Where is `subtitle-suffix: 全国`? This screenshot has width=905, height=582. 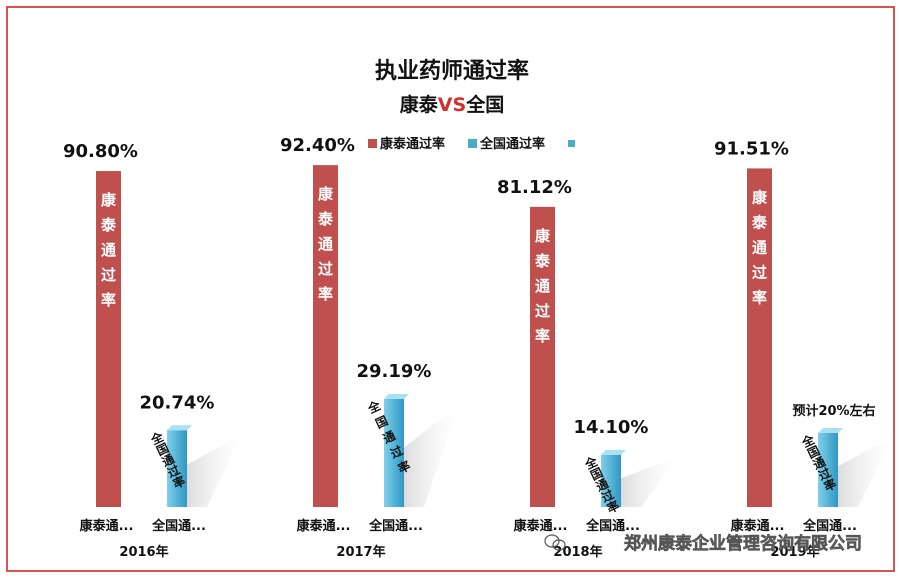 subtitle-suffix: 全国 is located at coordinates (484, 104).